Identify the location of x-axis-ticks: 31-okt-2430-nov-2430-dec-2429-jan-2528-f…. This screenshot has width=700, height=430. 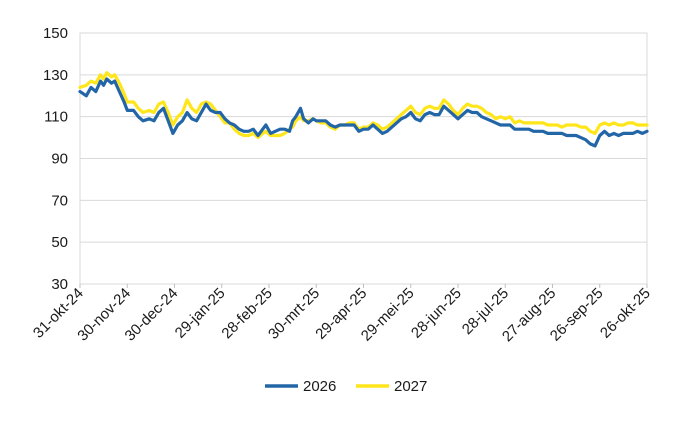
(342, 314).